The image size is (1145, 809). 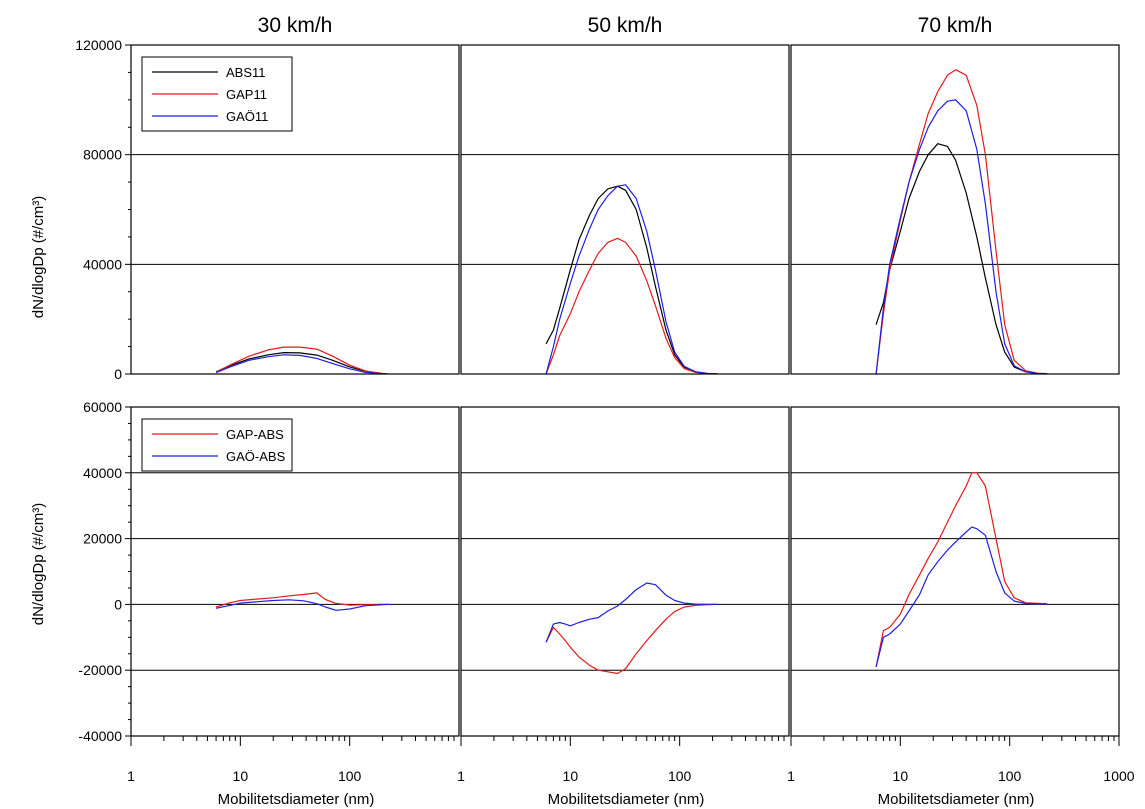 I want to click on y-axis-label-bottom: dN/dlogDp (#/cm³), so click(x=38, y=564).